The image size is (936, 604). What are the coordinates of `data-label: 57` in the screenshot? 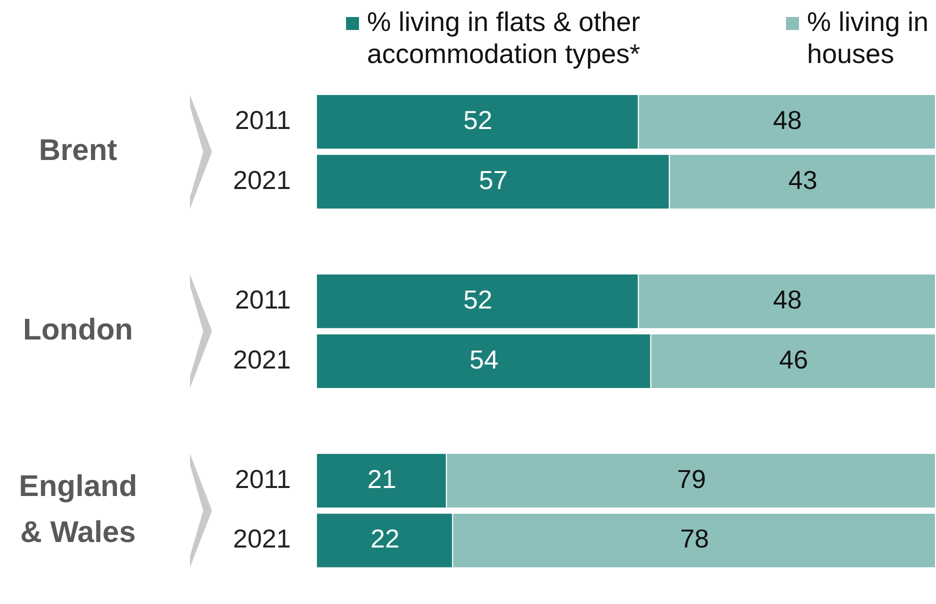 It's located at (493, 179).